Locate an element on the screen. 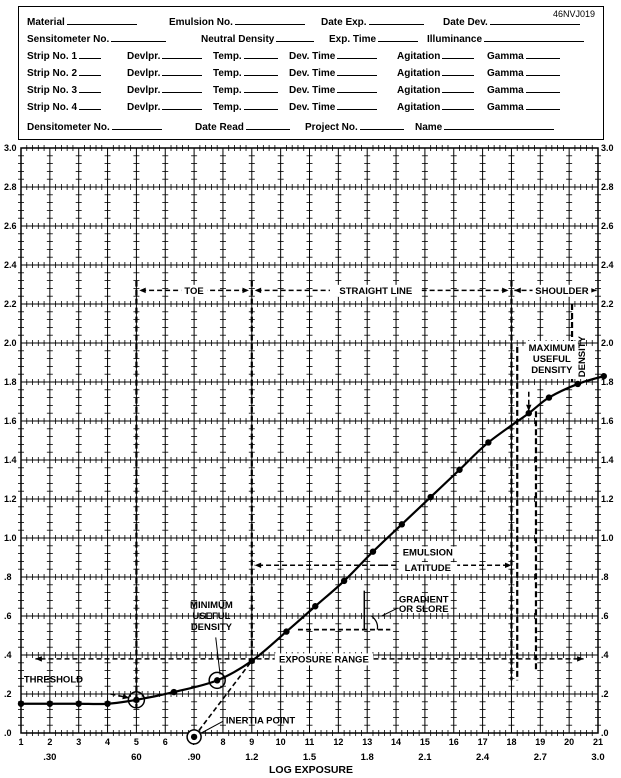  shoulder-label: SHOULDER is located at coordinates (561, 291).